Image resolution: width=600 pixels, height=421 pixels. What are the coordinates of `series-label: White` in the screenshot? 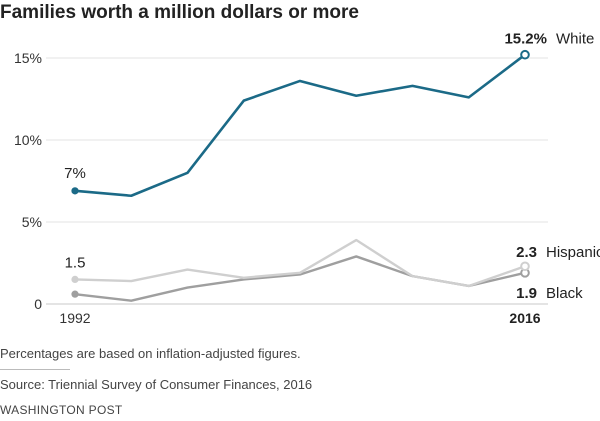 It's located at (575, 39).